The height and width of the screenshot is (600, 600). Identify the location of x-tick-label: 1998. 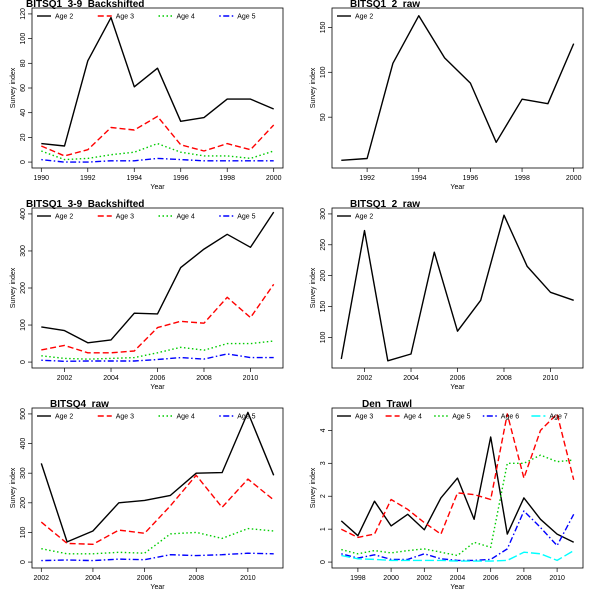
(227, 178).